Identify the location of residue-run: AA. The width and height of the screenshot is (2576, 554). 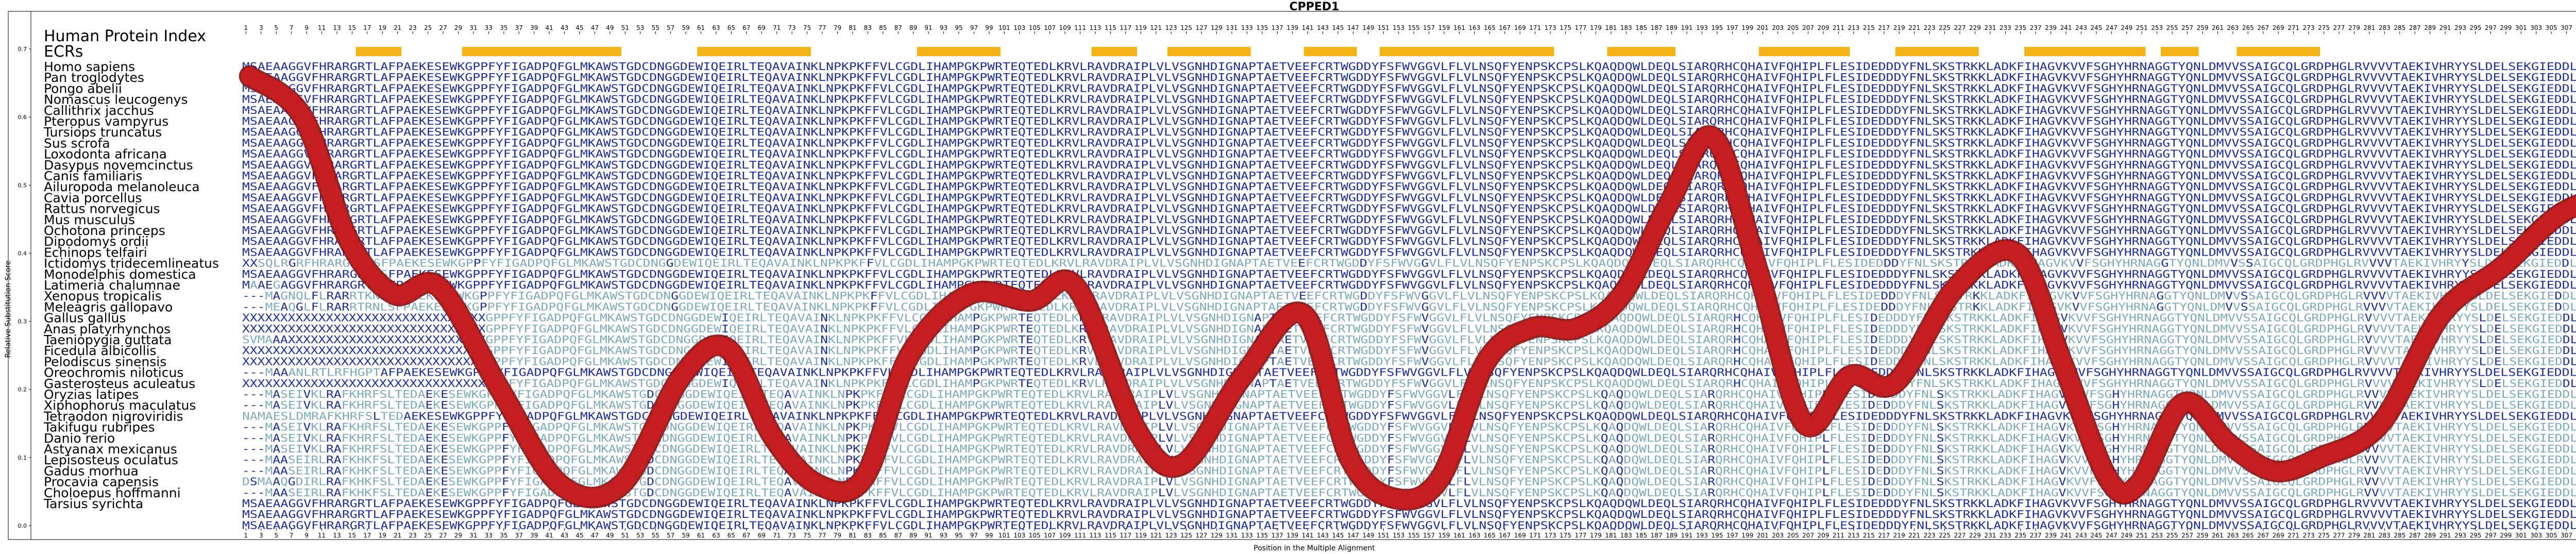
(280, 460).